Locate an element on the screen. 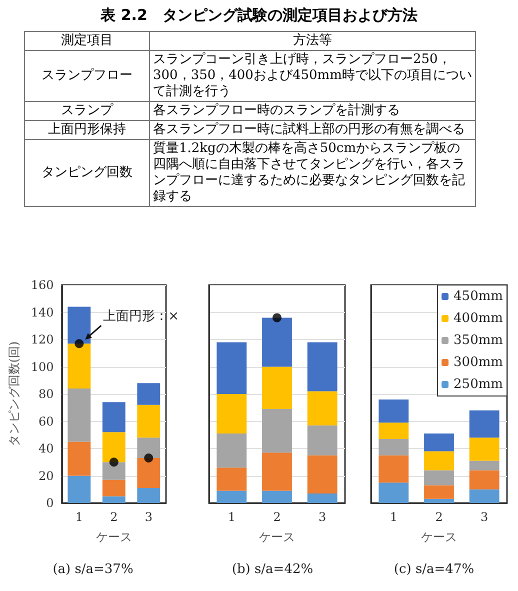  y-tick-label: 20 is located at coordinates (46, 475).